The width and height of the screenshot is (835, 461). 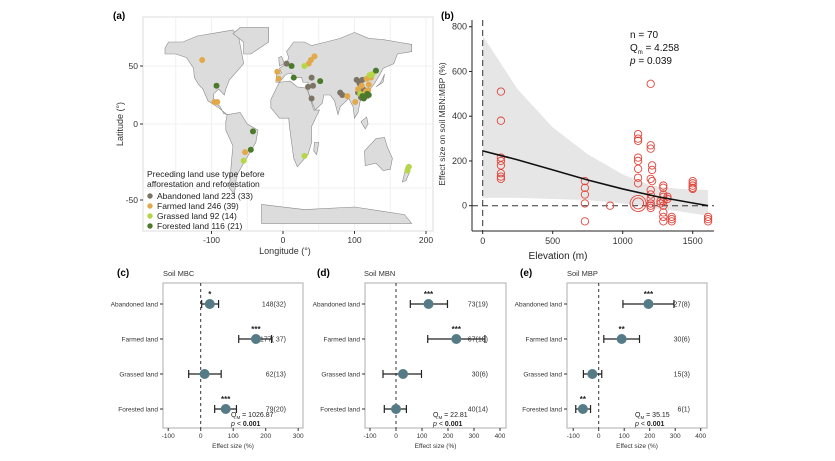 What do you see at coordinates (682, 375) in the screenshot?
I see `sample-size: 15(3)` at bounding box center [682, 375].